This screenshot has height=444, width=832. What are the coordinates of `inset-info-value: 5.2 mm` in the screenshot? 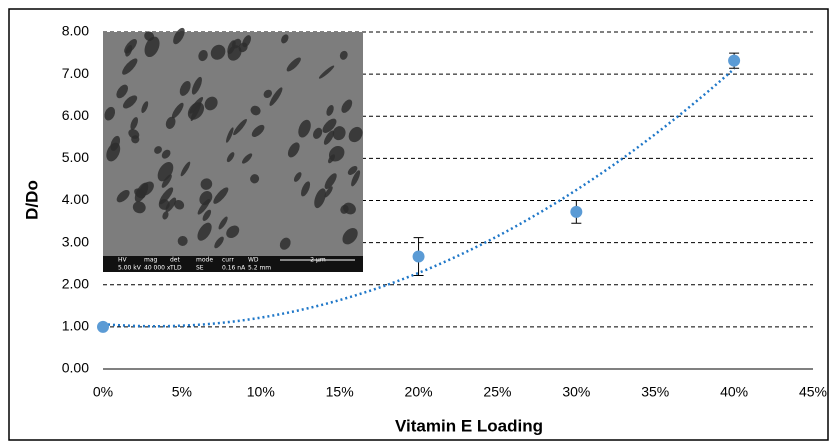 It's located at (259, 268).